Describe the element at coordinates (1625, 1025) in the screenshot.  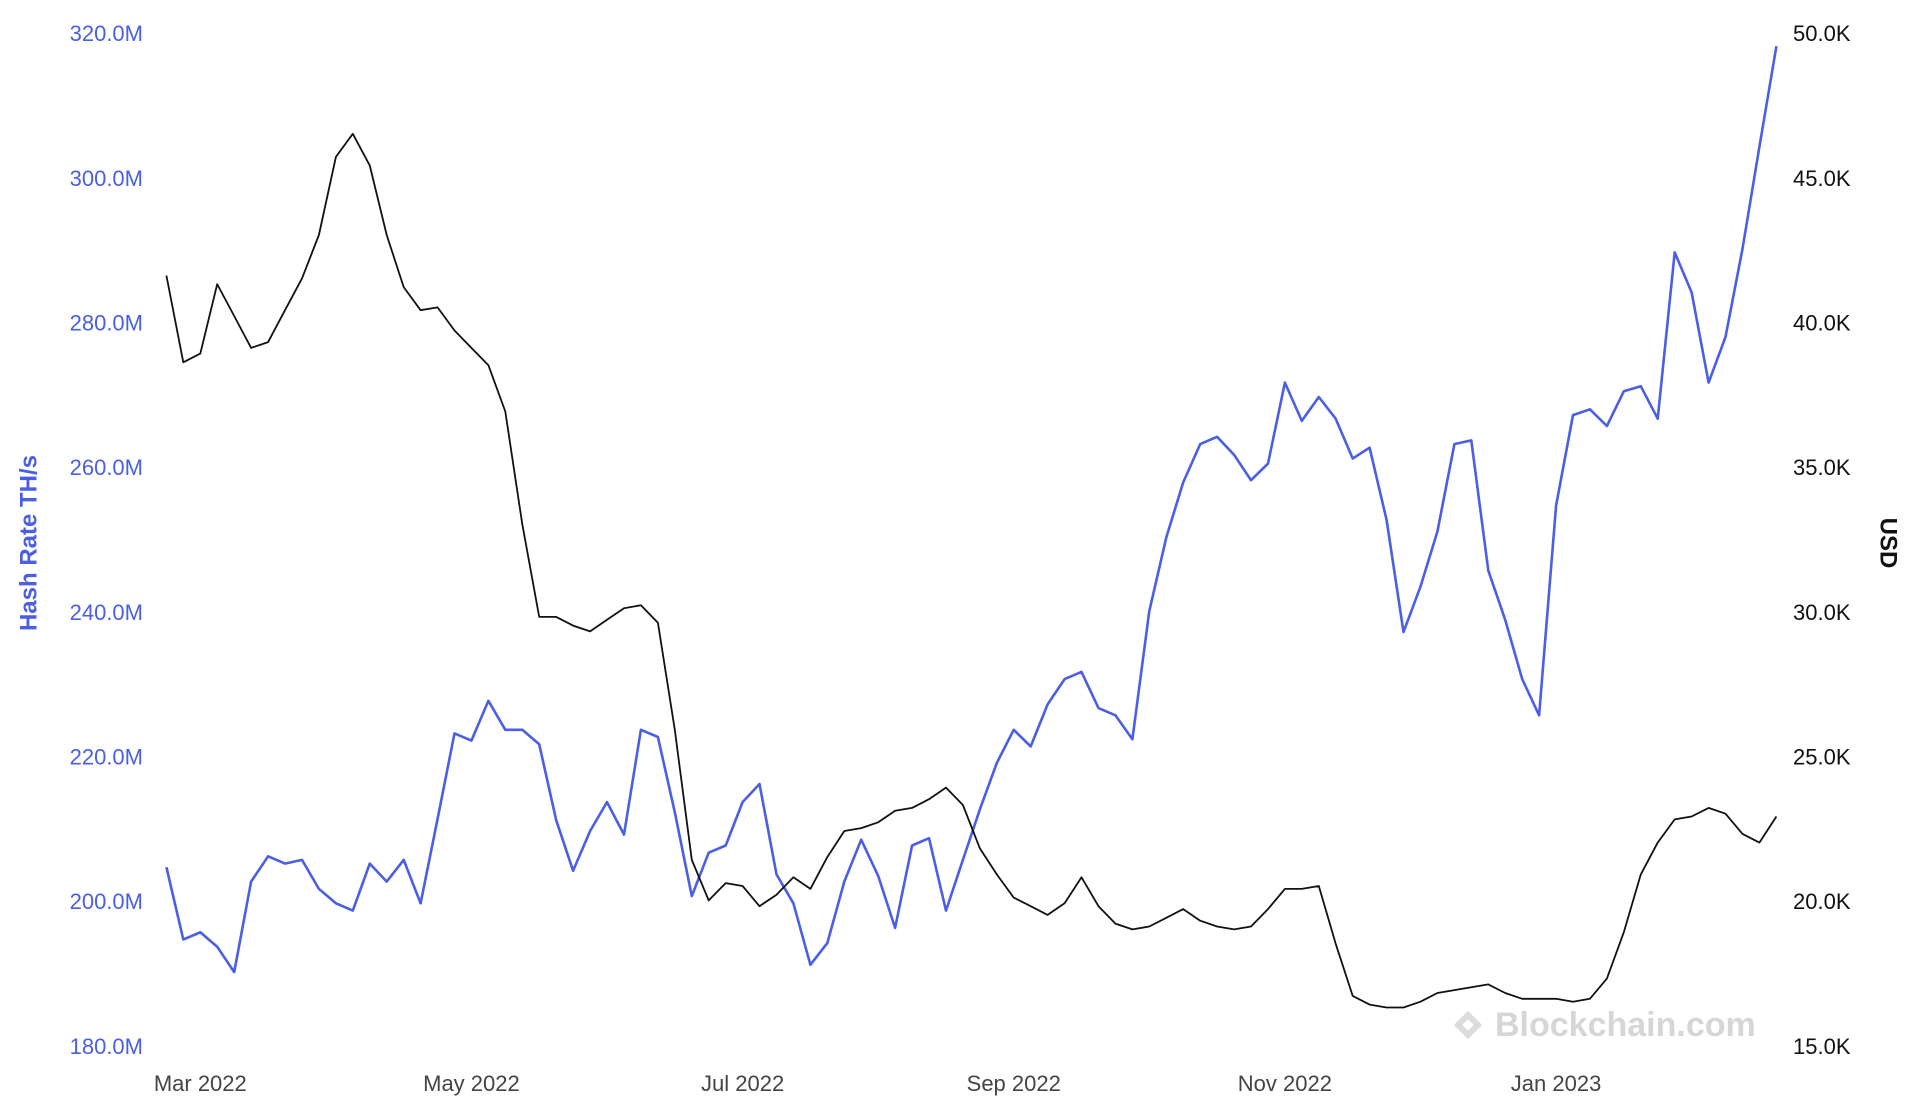
I see `watermark-text: Blockchain.com` at that location.